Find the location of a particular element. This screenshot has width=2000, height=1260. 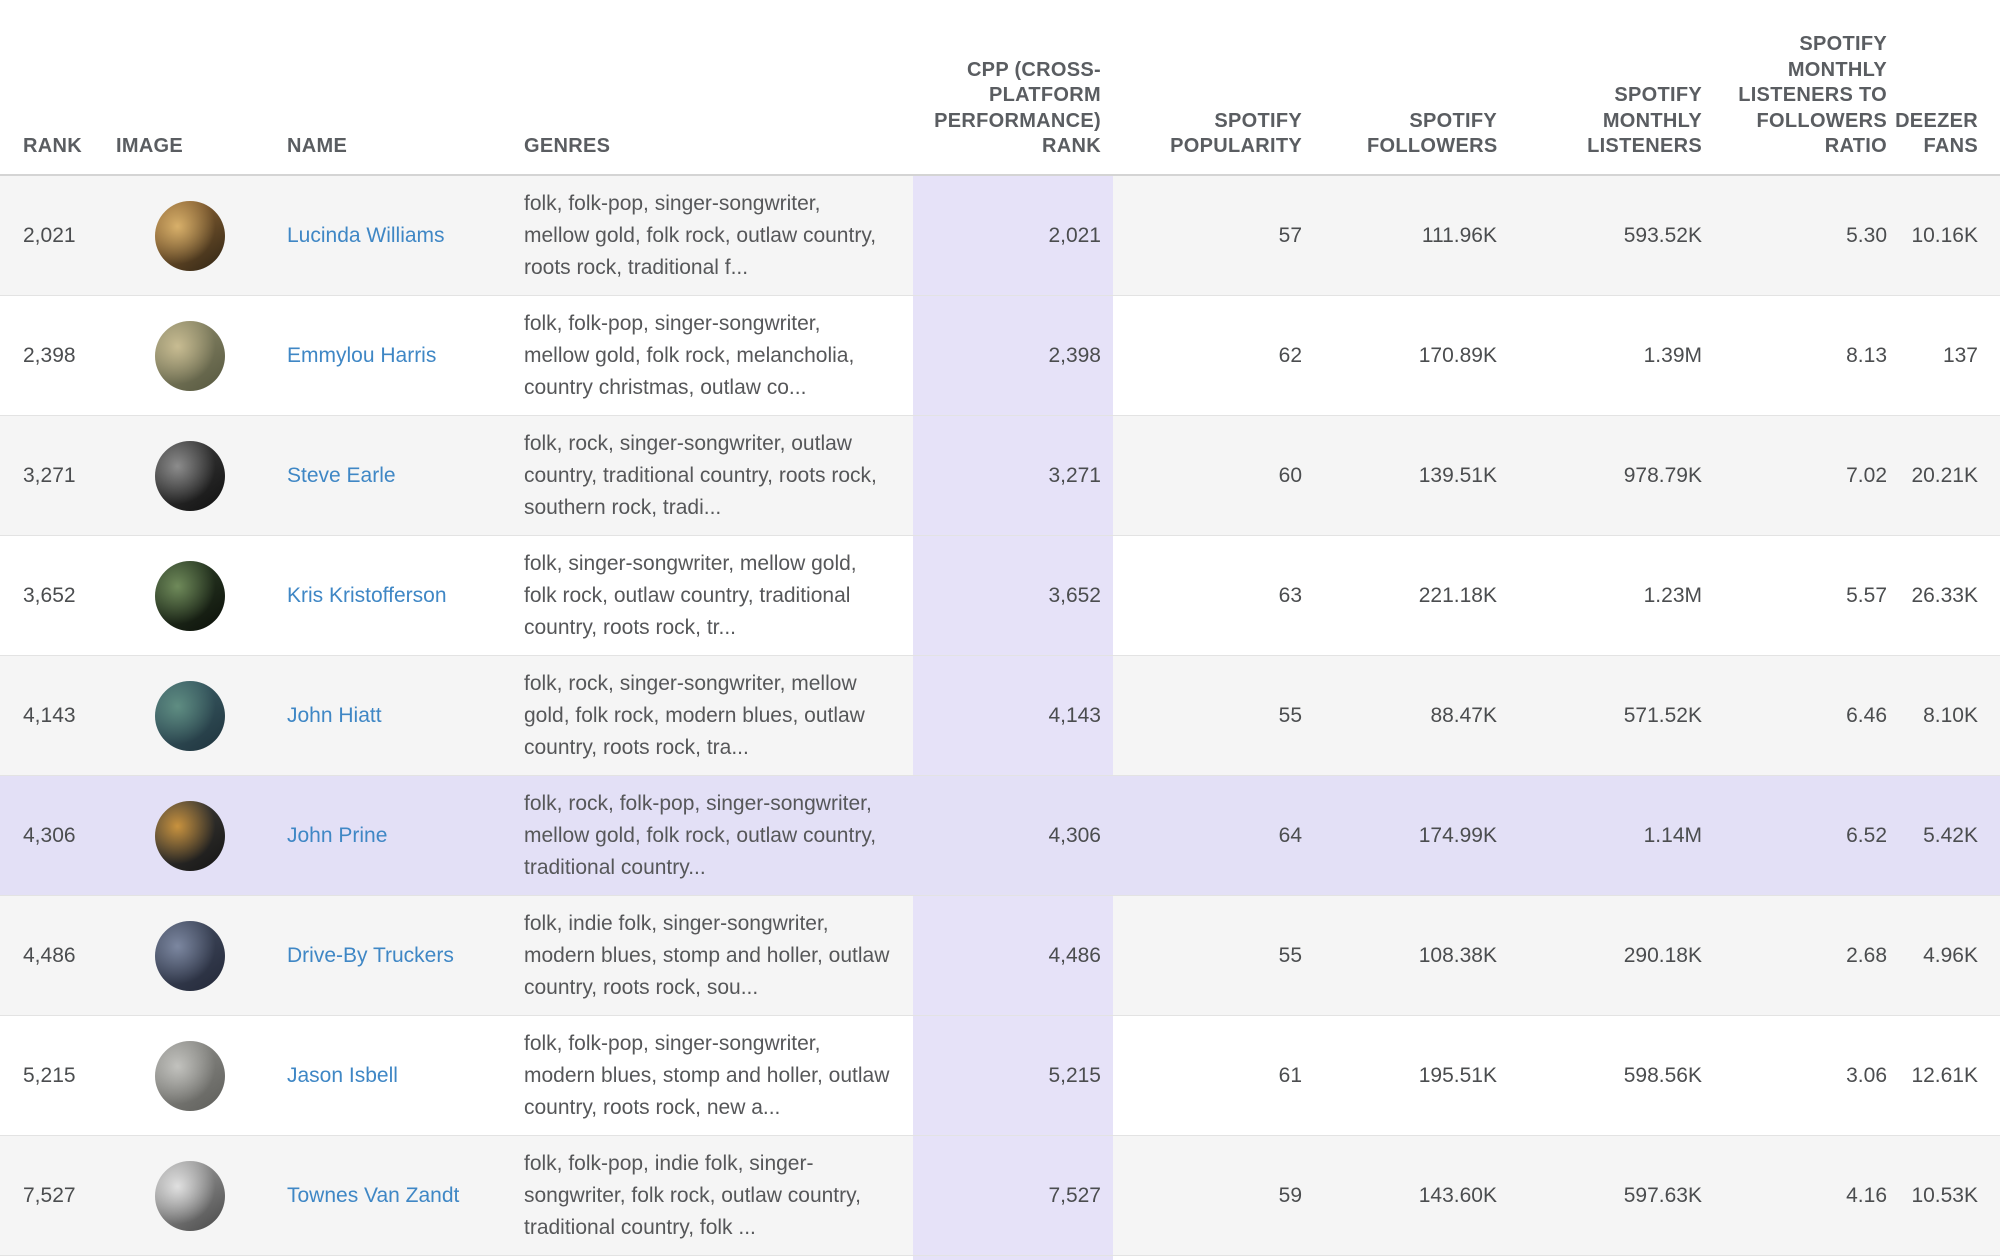

cpp-rank-cell: 4,306 is located at coordinates (1013, 835).